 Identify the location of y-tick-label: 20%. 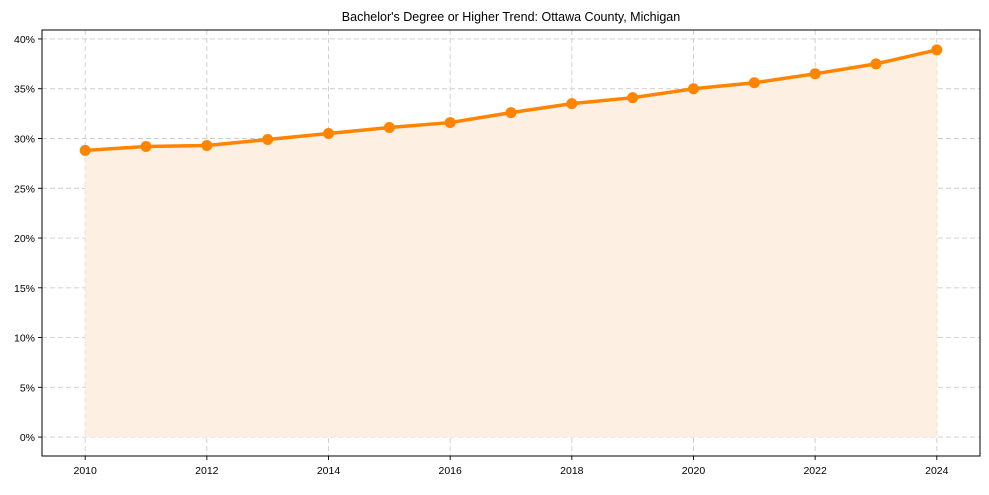
(24, 239).